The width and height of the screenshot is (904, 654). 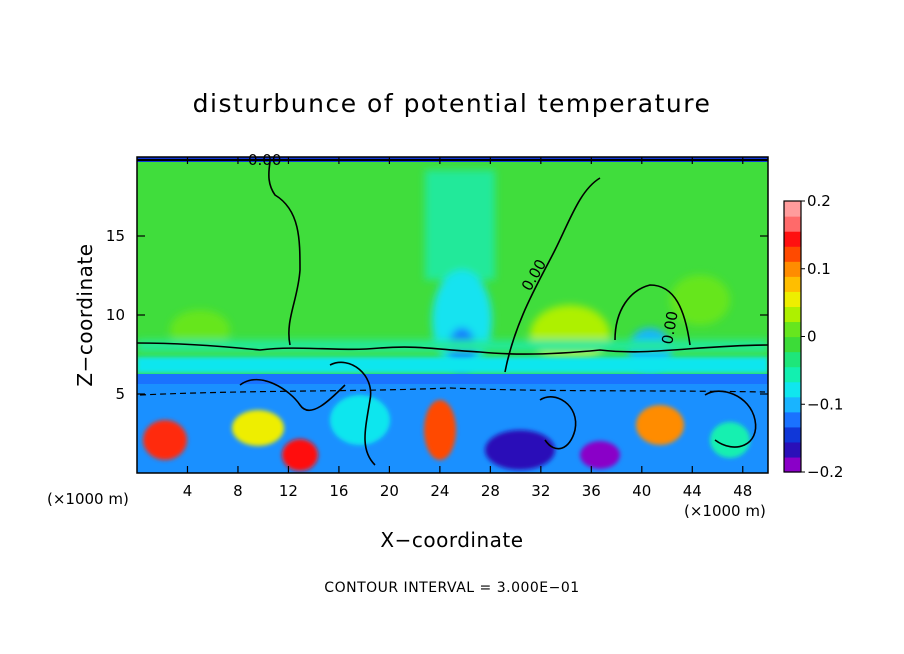 What do you see at coordinates (452, 379) in the screenshot?
I see `interface-blue` at bounding box center [452, 379].